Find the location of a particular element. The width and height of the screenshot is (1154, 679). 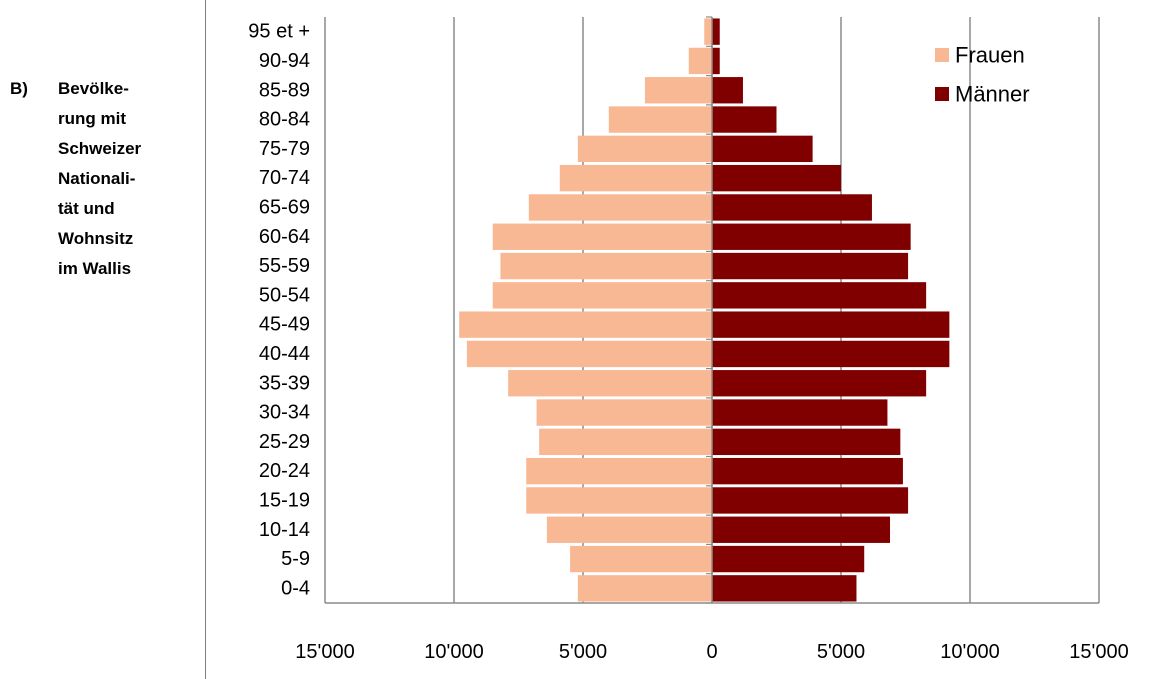

category-label: 50-54 is located at coordinates (284, 295).